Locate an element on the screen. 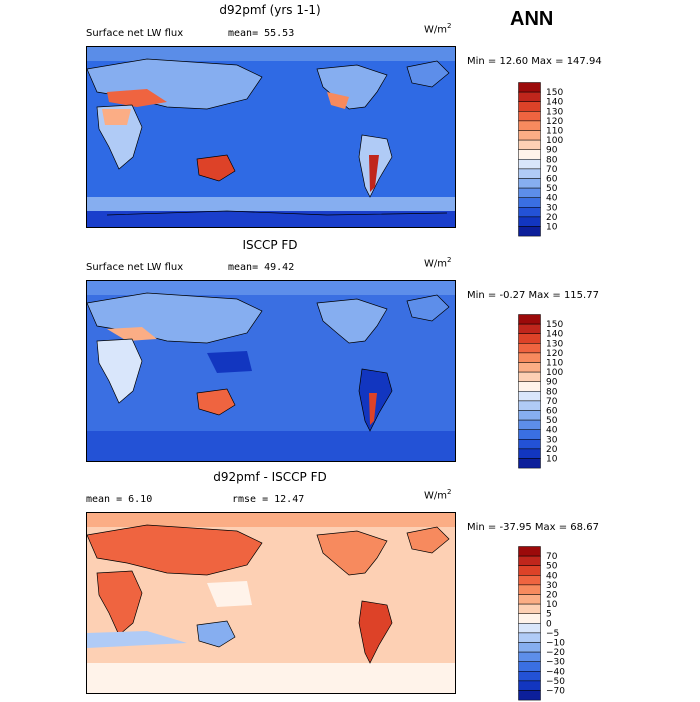 The height and width of the screenshot is (702, 700). panel-3-title: d92pmf - ISCCP FD is located at coordinates (270, 477).